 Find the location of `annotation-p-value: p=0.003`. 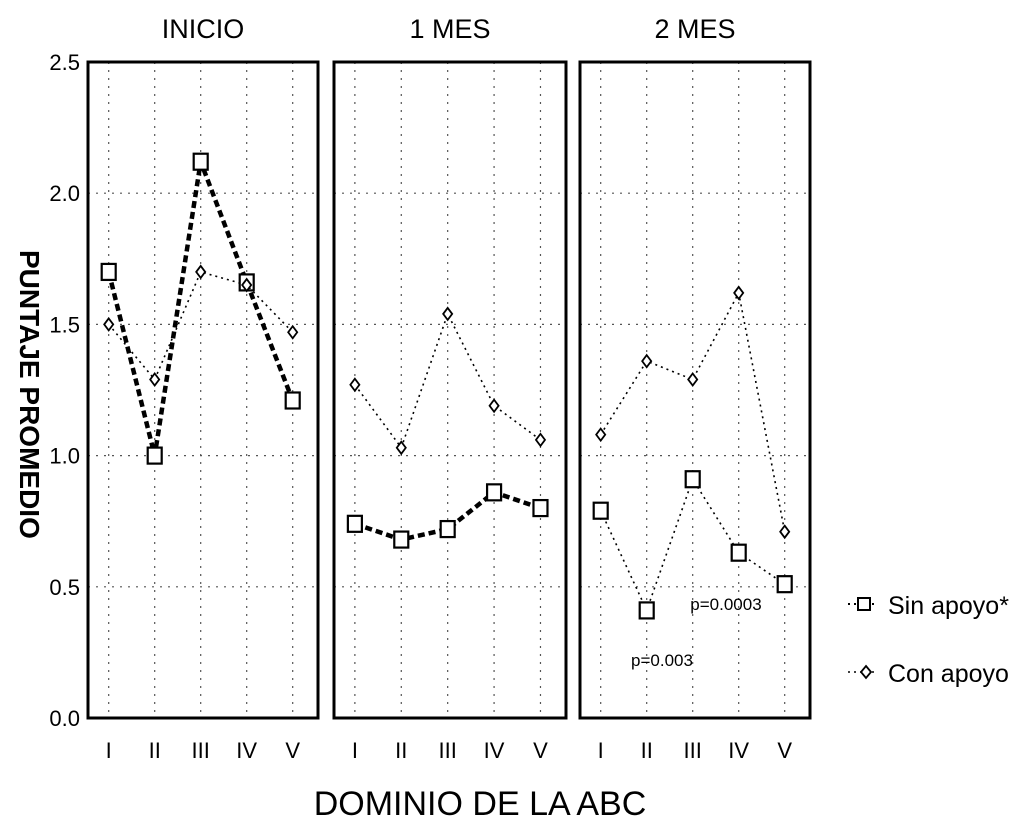

annotation-p-value: p=0.003 is located at coordinates (662, 660).